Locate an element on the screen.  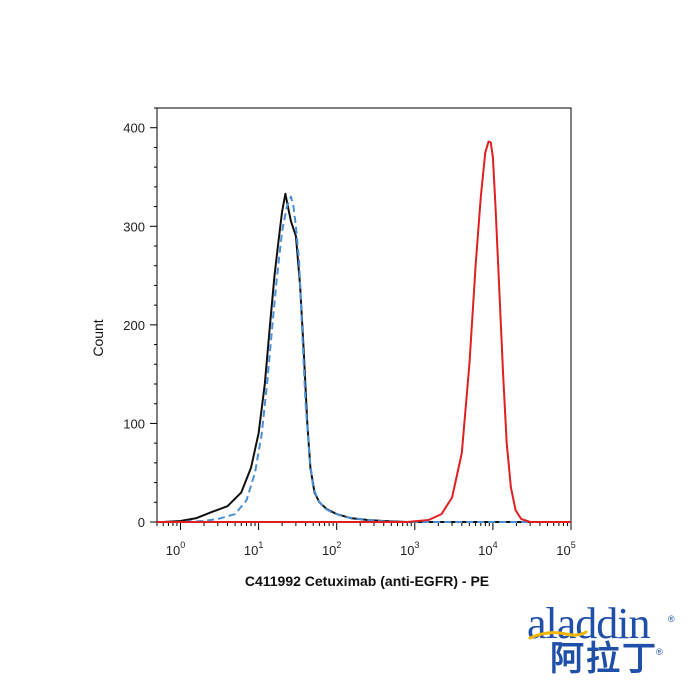
y-tick-label: 0 is located at coordinates (141, 522).